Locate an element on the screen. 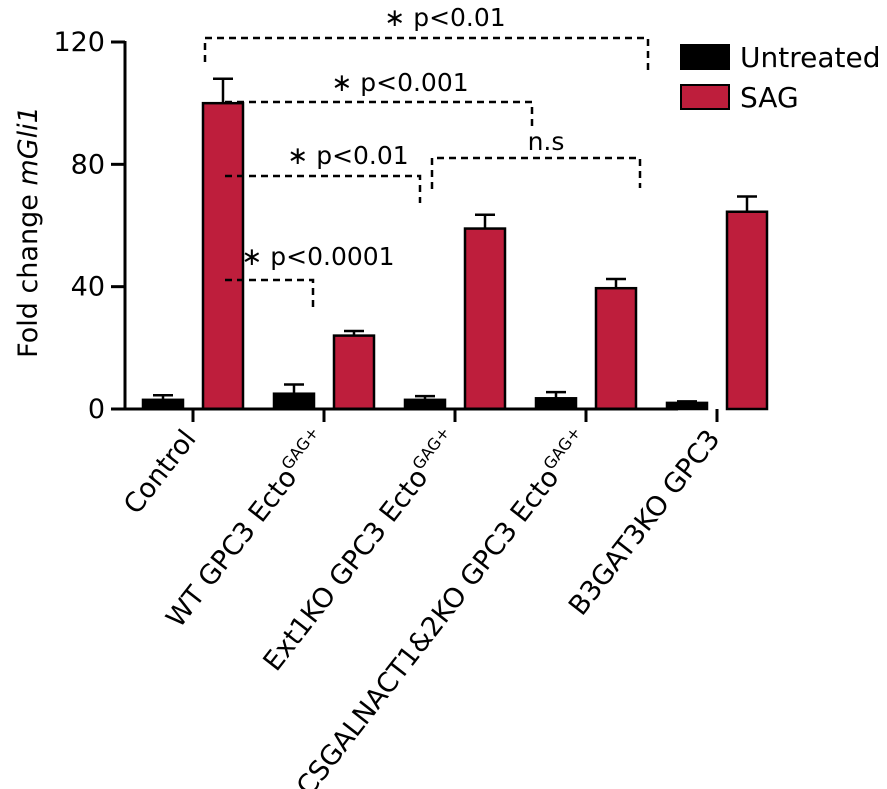 Image resolution: width=887 pixels, height=789 pixels. y-axis: 0 40 80 120 is located at coordinates (90, 226).